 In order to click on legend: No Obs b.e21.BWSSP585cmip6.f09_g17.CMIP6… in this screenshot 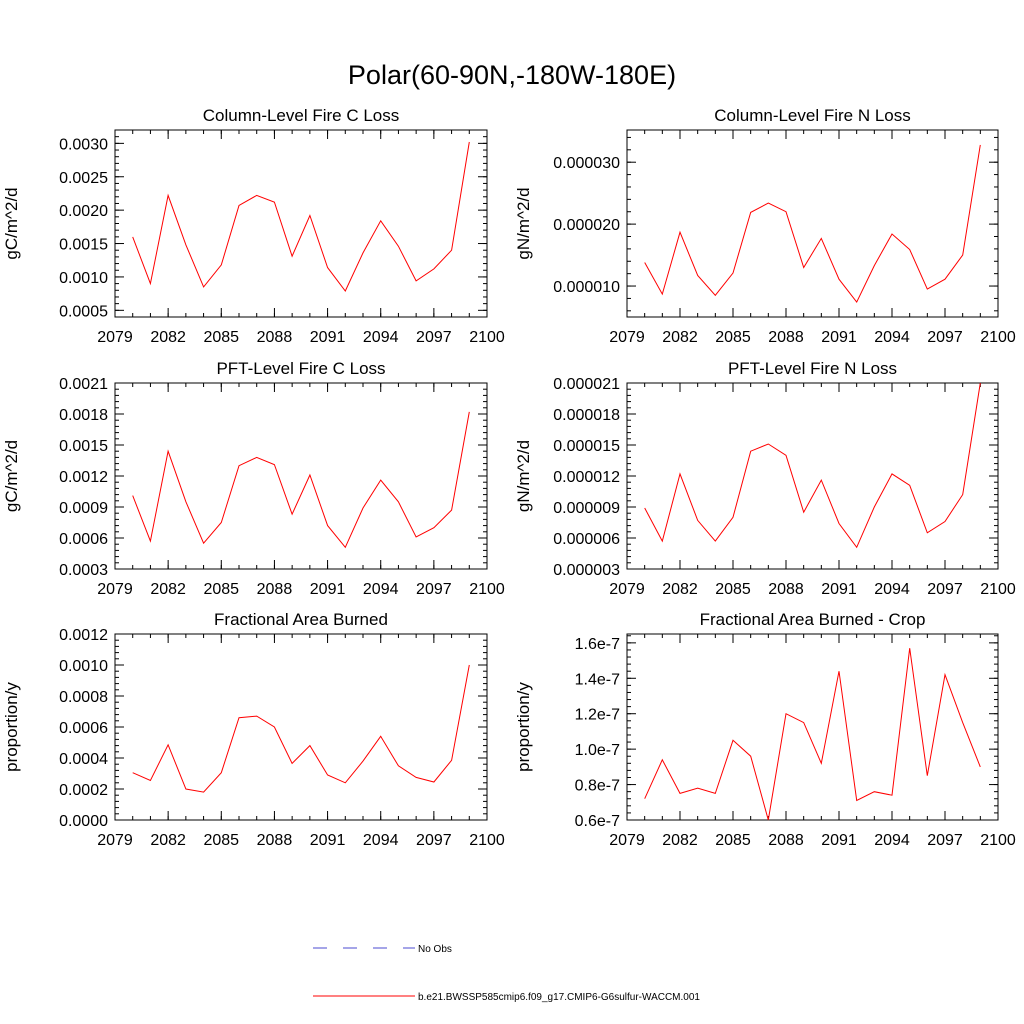, I will do `click(506, 973)`.